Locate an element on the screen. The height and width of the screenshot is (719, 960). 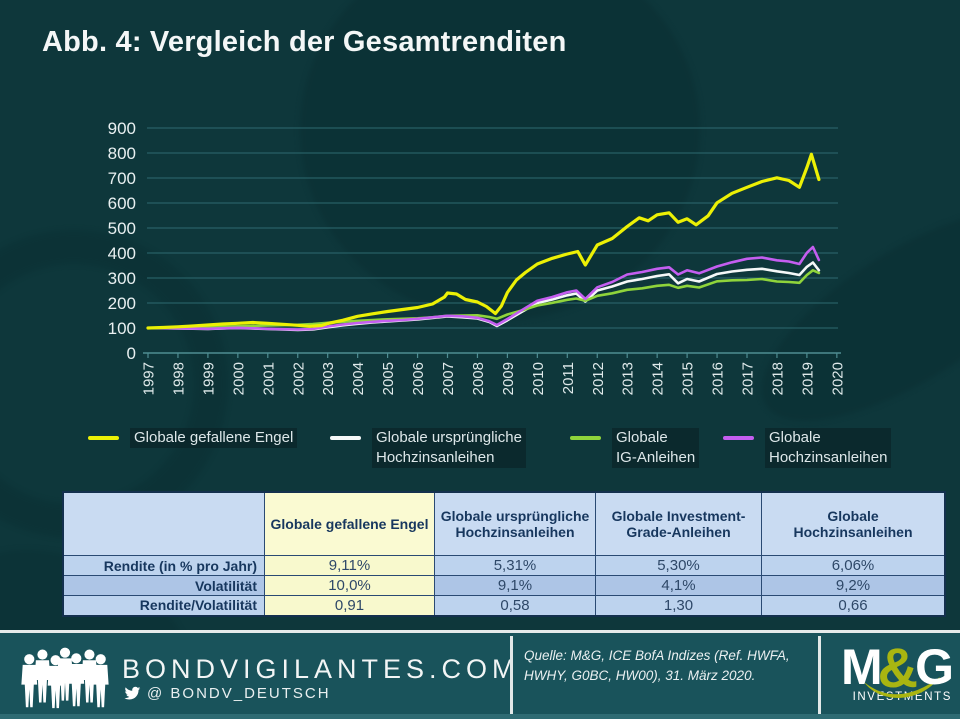
x-axis-label: 1998 is located at coordinates (178, 378).